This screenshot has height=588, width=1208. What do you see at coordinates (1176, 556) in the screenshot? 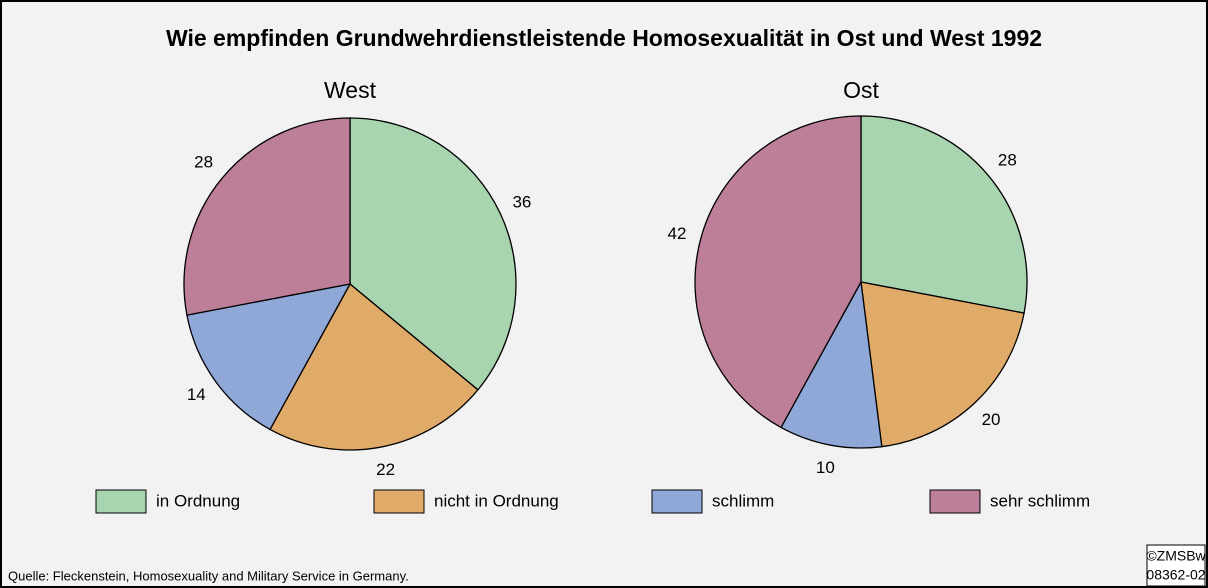
I see `copyright: ©ZMSBw` at bounding box center [1176, 556].